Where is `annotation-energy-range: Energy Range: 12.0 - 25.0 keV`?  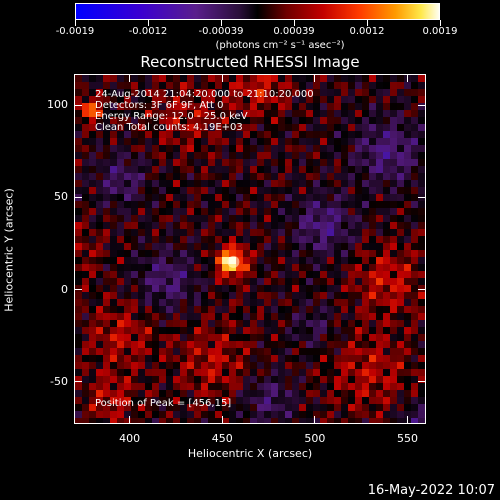
annotation-energy-range: Energy Range: 12.0 - 25.0 keV is located at coordinates (171, 116).